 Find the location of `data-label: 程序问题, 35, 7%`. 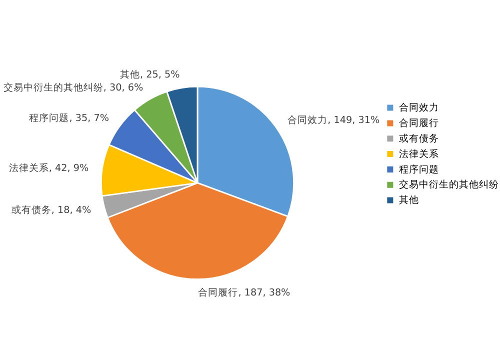

data-label: 程序问题, 35, 7% is located at coordinates (69, 118).